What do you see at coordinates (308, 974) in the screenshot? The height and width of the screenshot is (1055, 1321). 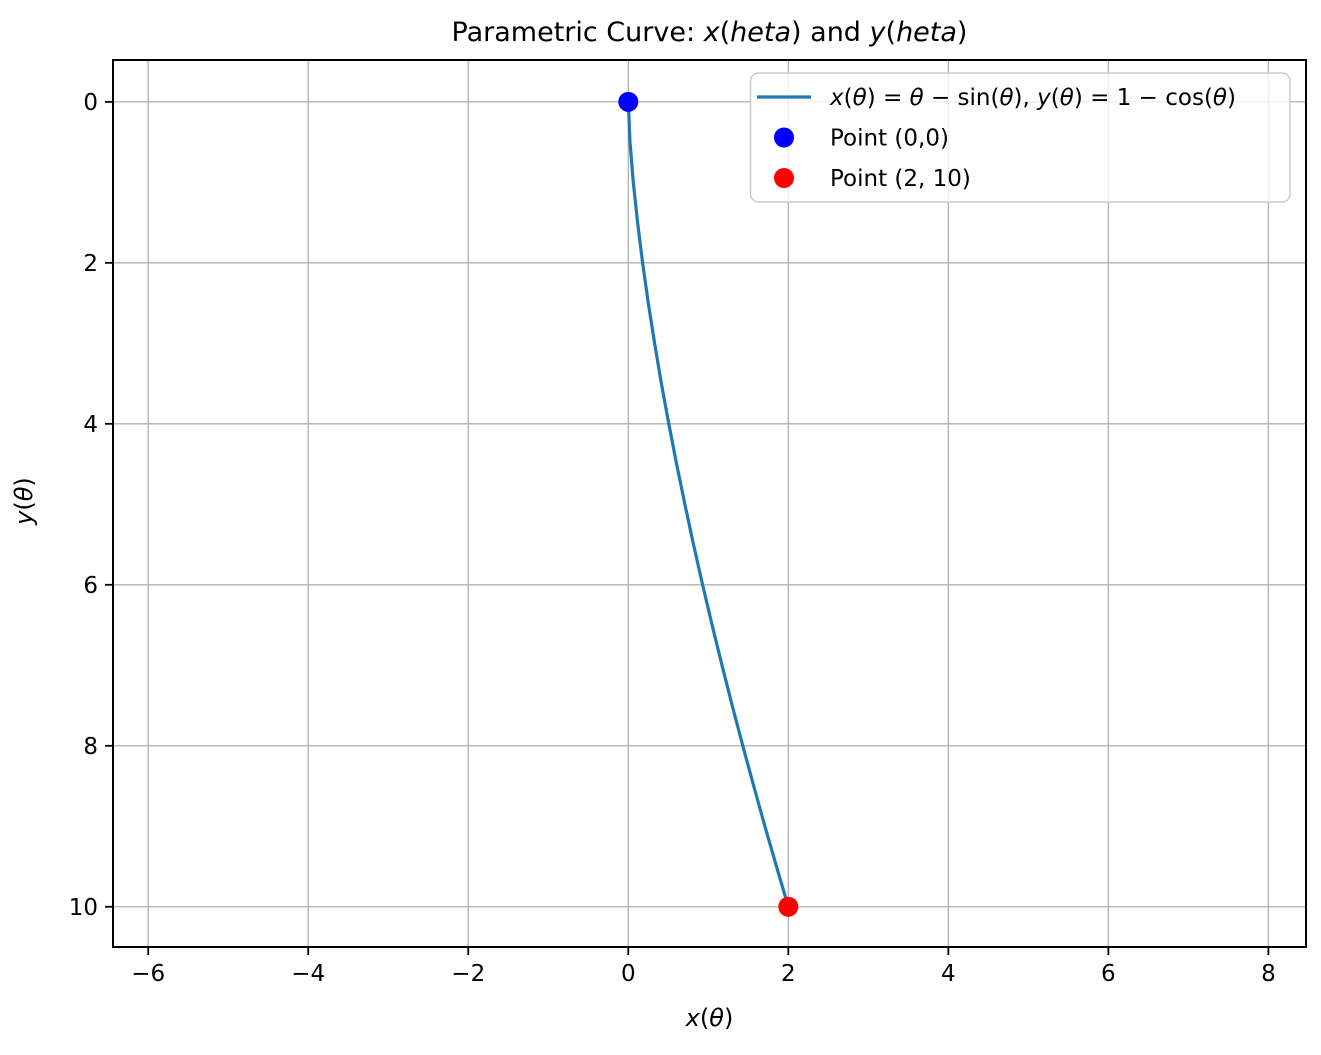 I see `x-tick-label: −4` at bounding box center [308, 974].